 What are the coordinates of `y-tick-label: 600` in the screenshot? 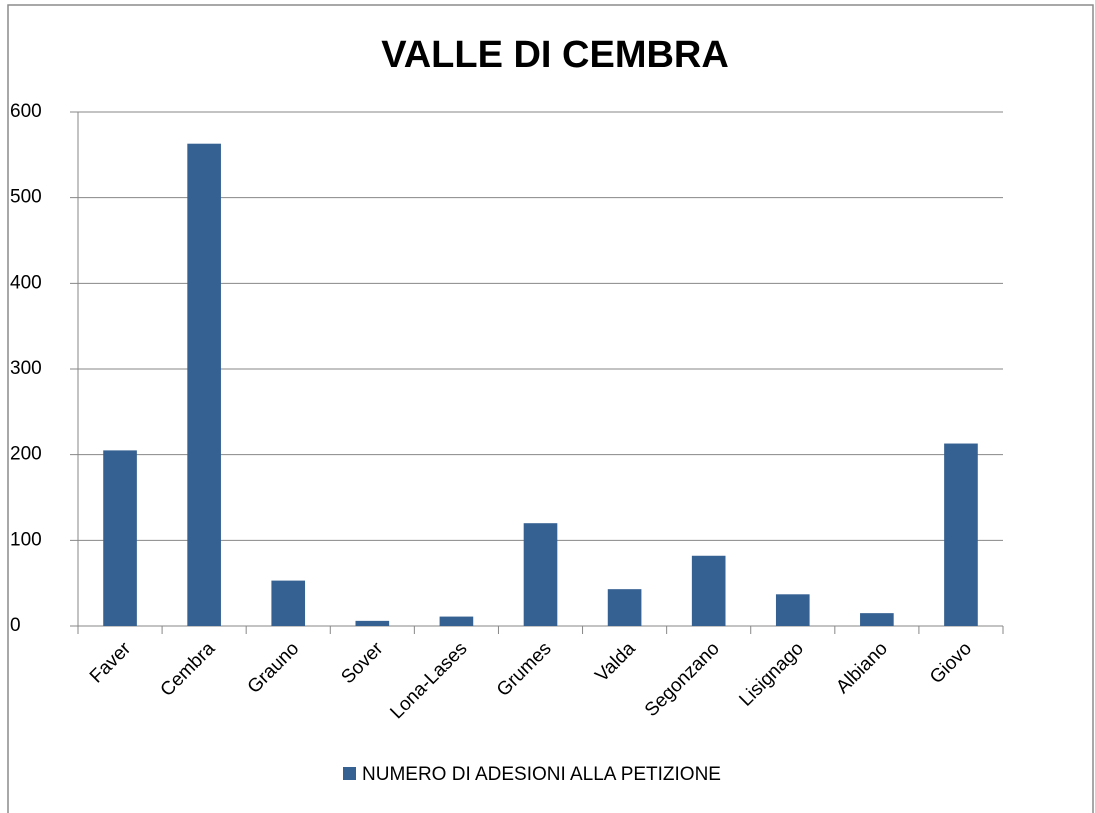 It's located at (26, 111).